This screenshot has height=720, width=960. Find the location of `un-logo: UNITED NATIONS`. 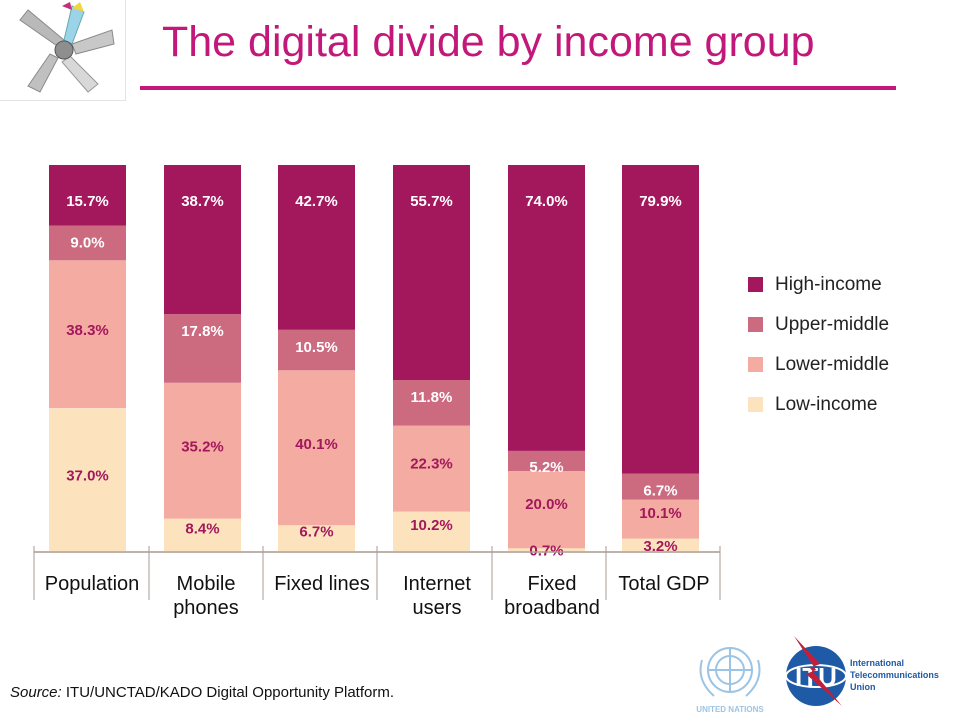

un-logo: UNITED NATIONS is located at coordinates (730, 680).